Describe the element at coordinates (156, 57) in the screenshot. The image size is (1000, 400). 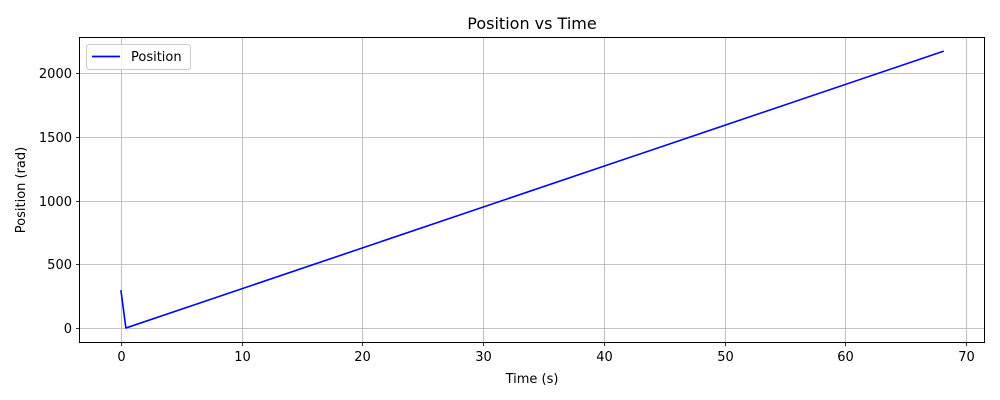
I see `legend-label-position: Position` at that location.